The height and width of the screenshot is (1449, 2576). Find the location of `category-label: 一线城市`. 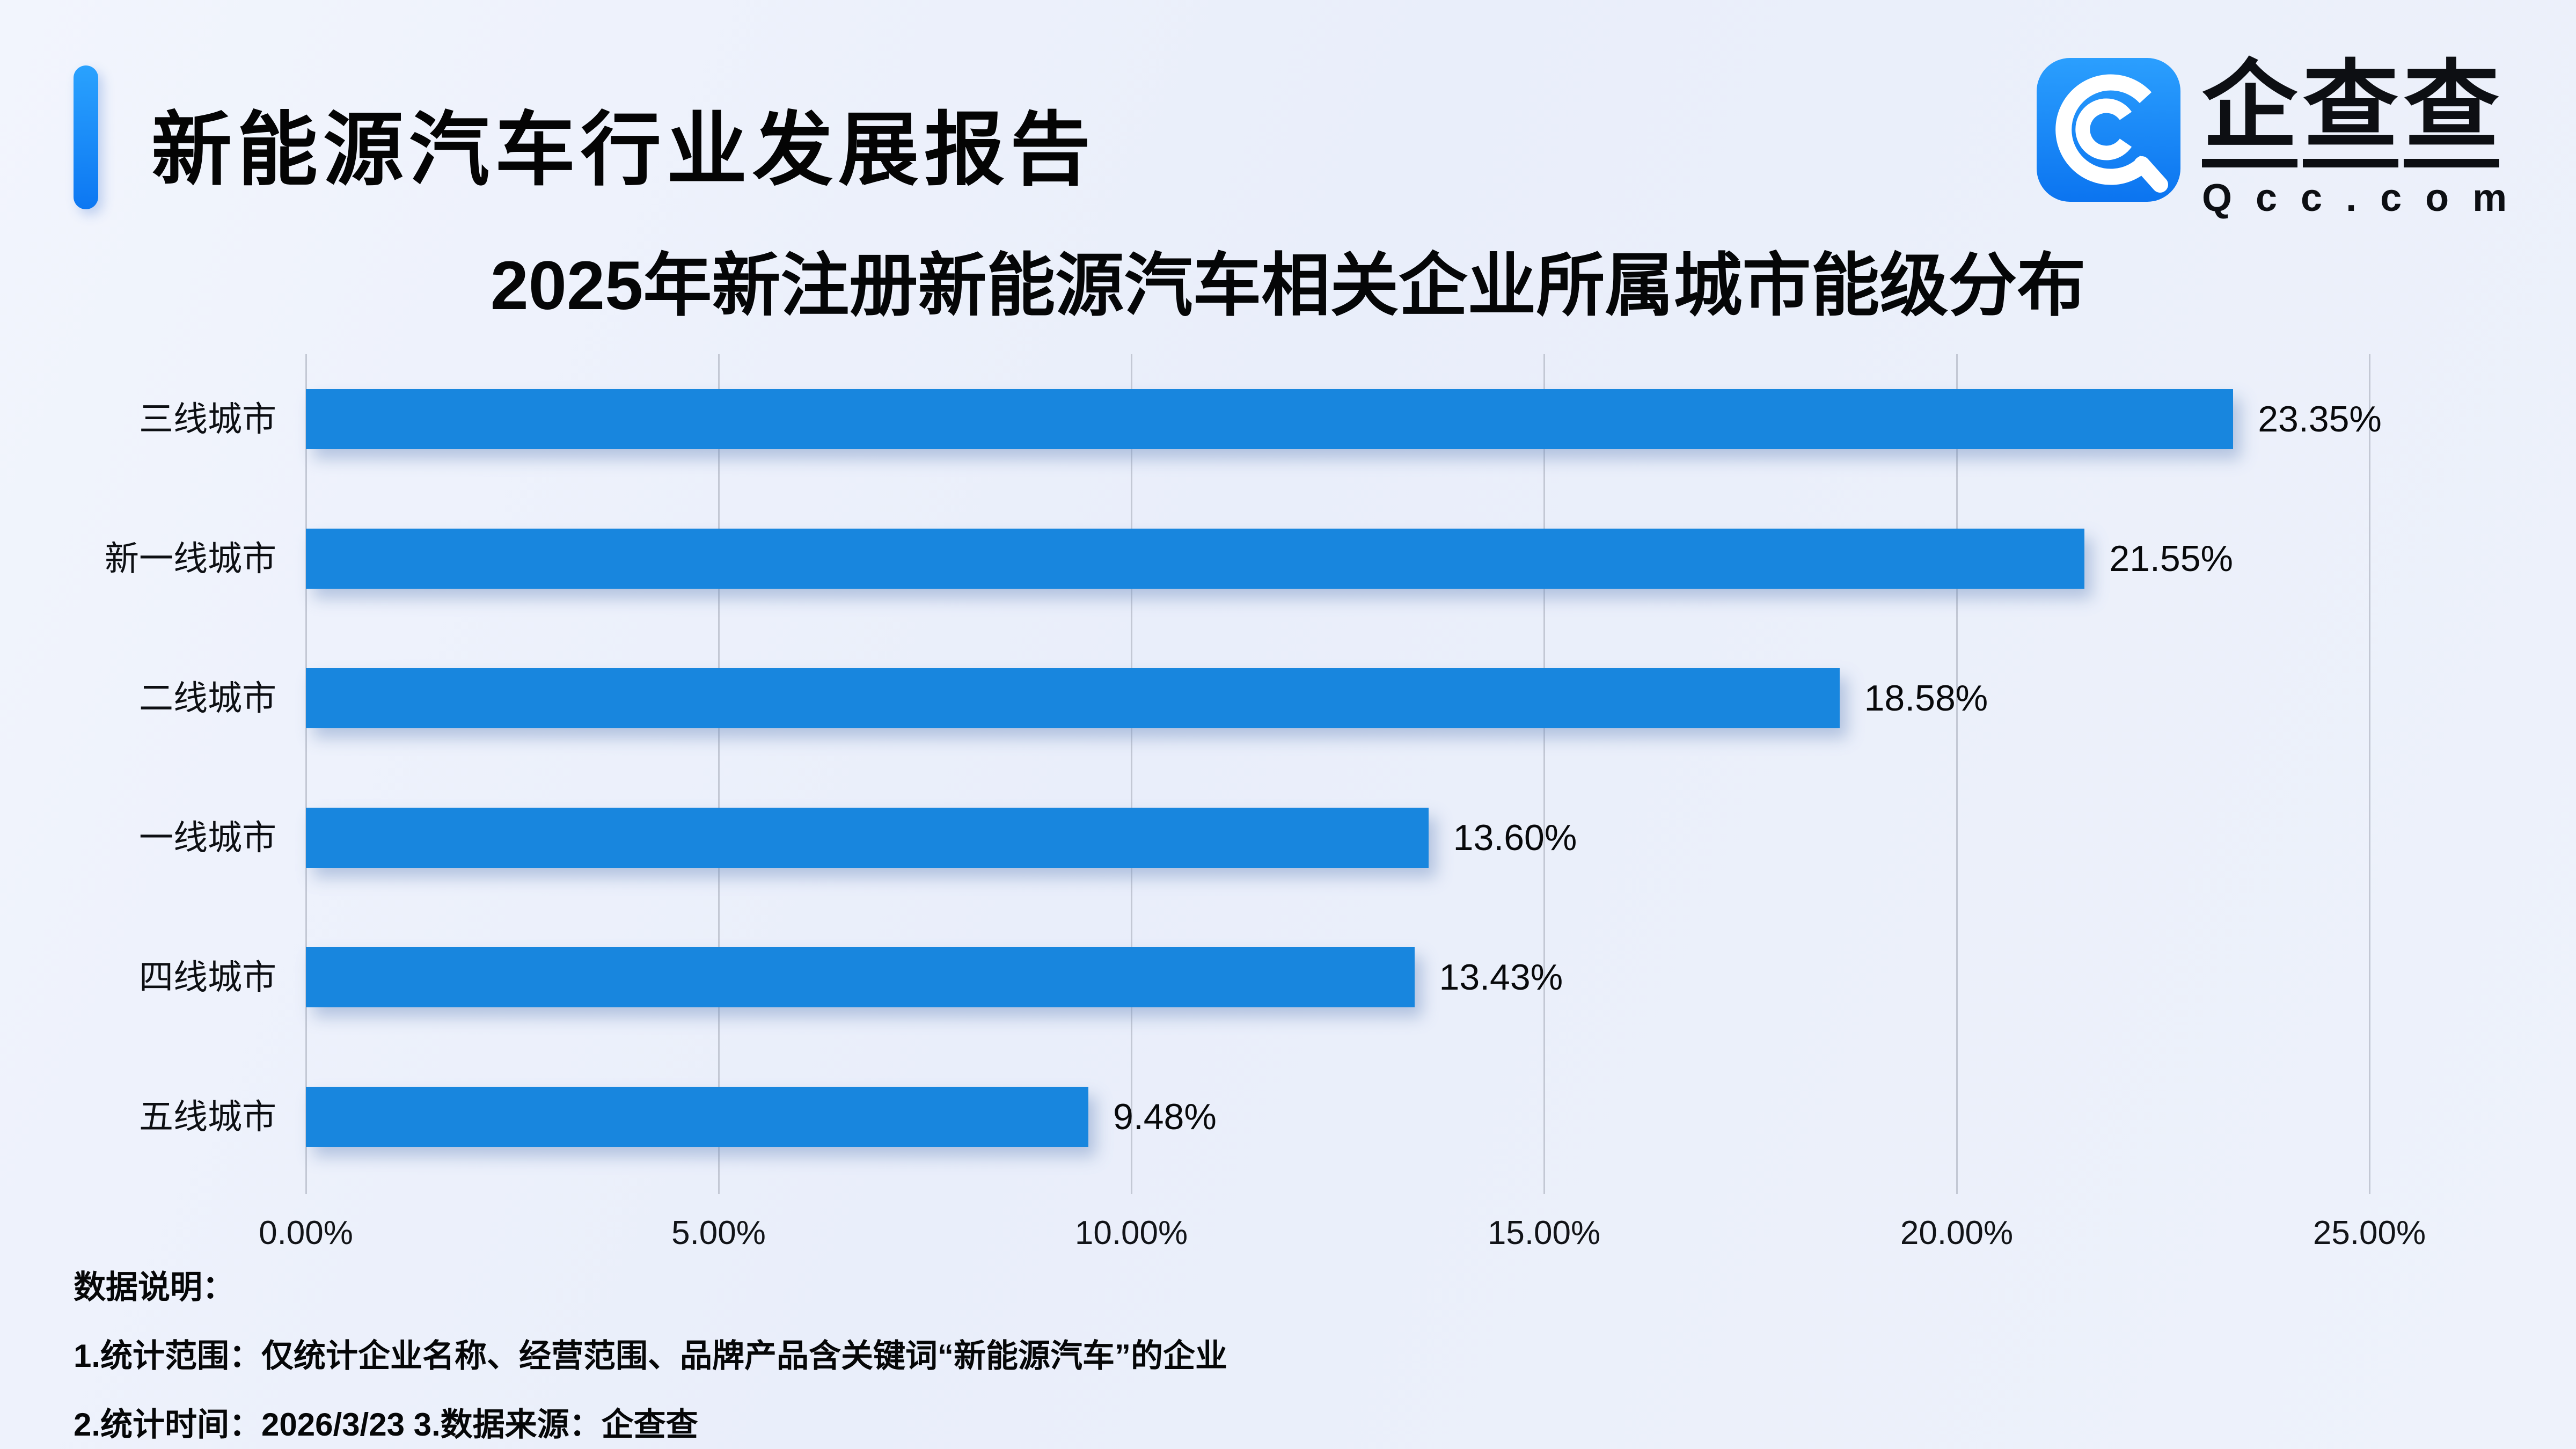

category-label: 一线城市 is located at coordinates (207, 837).